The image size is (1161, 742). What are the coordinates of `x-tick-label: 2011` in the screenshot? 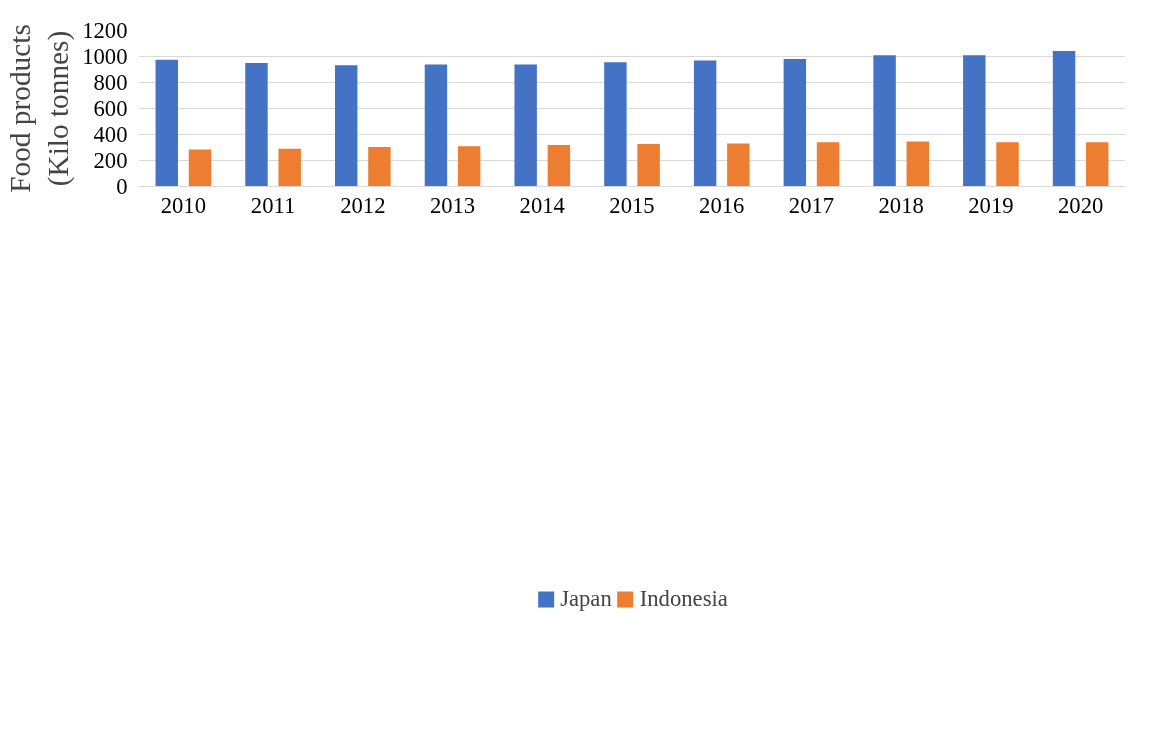 It's located at (273, 205).